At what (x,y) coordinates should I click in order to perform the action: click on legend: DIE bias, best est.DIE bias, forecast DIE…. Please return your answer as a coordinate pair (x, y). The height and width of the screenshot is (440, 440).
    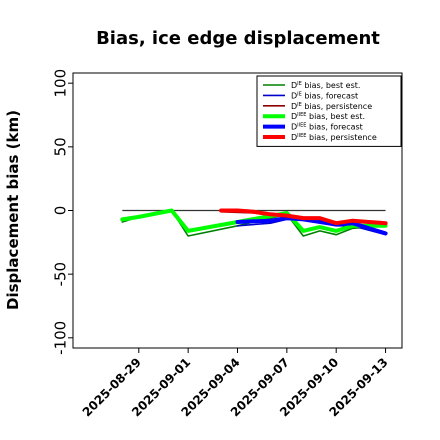
    Looking at the image, I should click on (329, 111).